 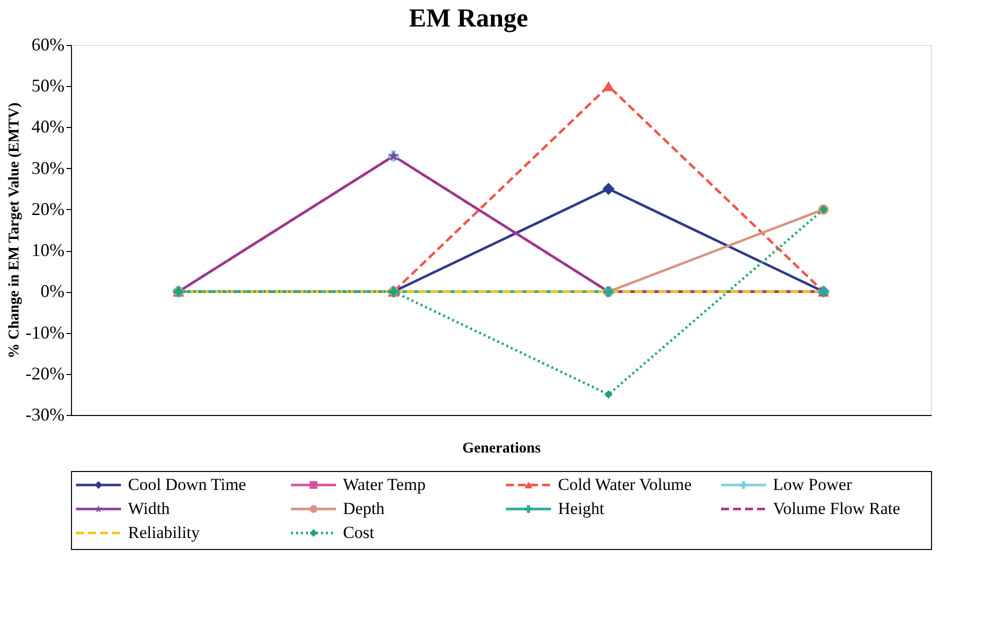 What do you see at coordinates (187, 484) in the screenshot?
I see `legend-label: Cool Down Time` at bounding box center [187, 484].